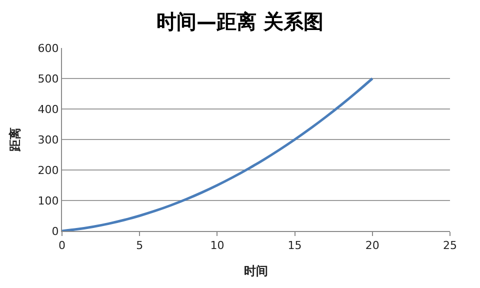  Describe the element at coordinates (140, 245) in the screenshot. I see `x-tick-label: 5` at that location.